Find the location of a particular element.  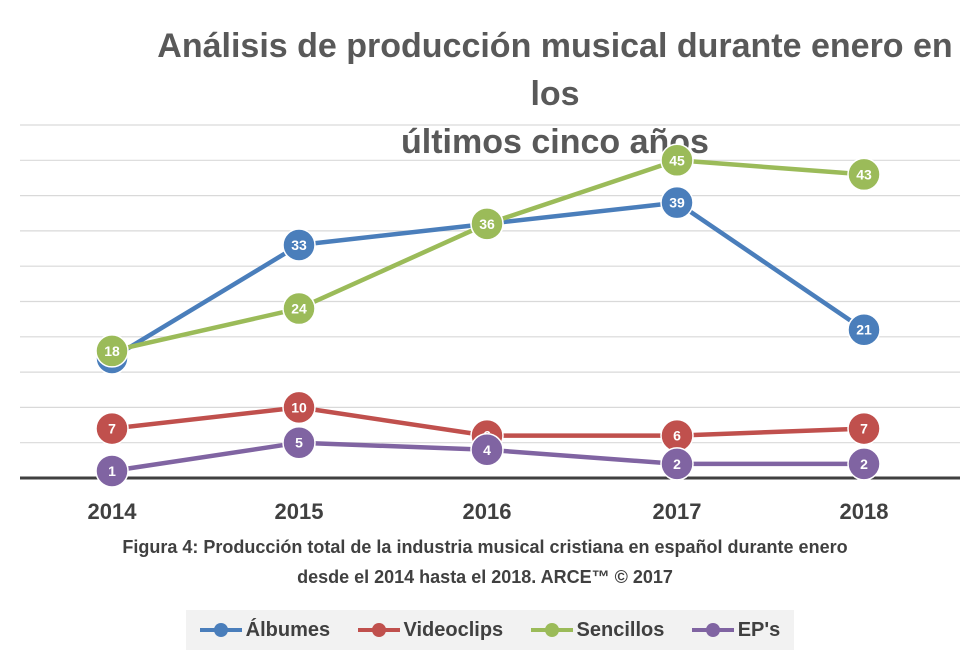

legend-item: EP's is located at coordinates (736, 630).